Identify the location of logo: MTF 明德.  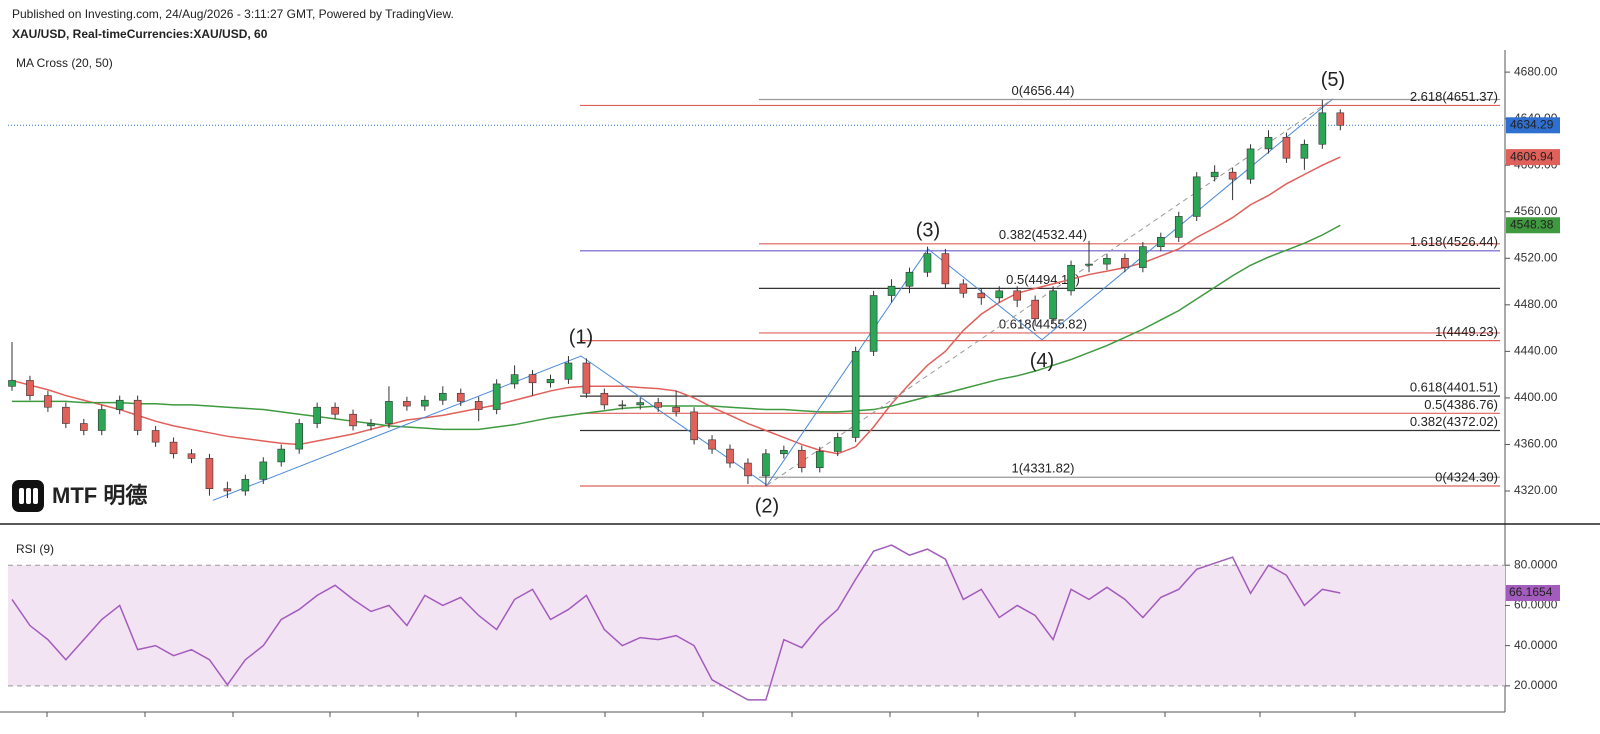
(79, 496).